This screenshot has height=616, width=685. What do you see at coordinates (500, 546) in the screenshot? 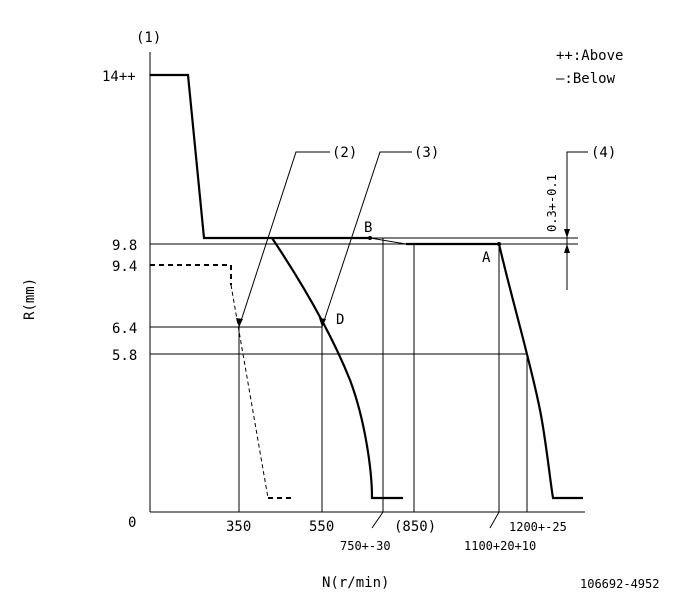
I see `x-tick-1100: 1100+20+10` at bounding box center [500, 546].